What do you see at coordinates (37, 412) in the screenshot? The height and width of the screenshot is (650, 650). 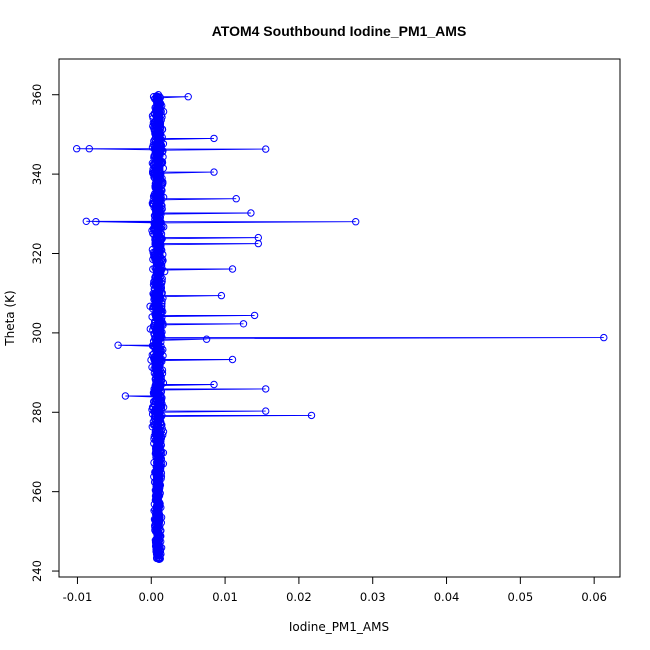 I see `y-tick-label: 280` at bounding box center [37, 412].